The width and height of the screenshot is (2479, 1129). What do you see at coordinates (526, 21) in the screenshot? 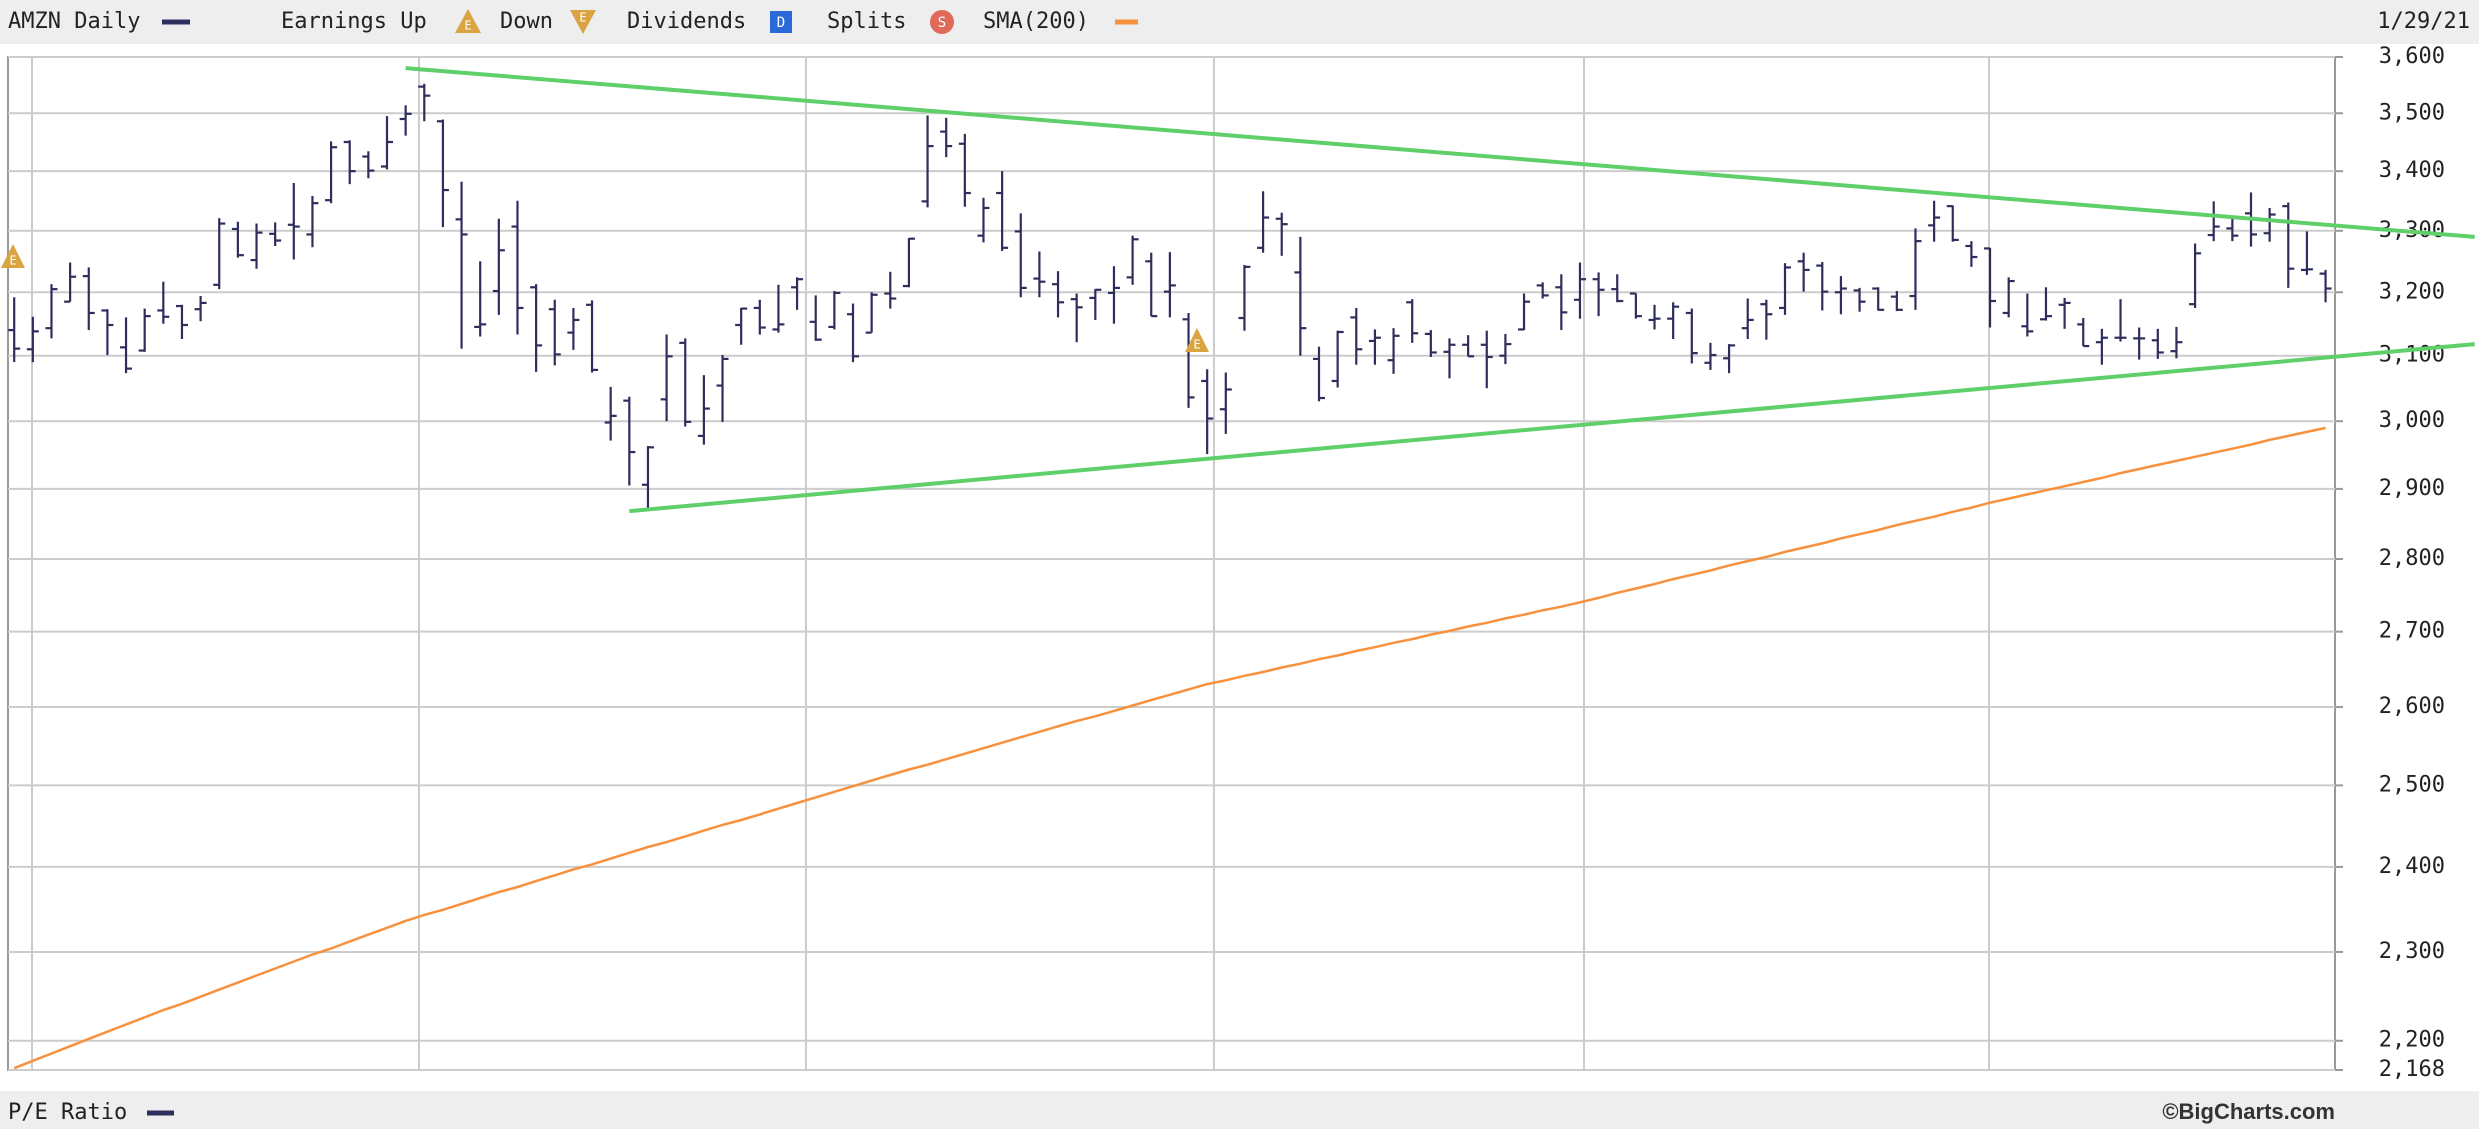
I see `legend-label: Down` at bounding box center [526, 21].